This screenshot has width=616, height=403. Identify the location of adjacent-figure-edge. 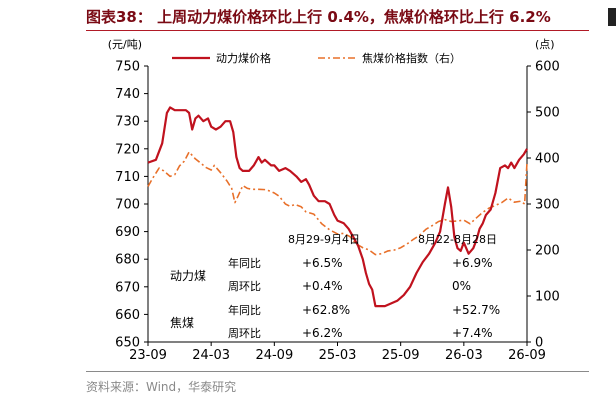
(612, 17).